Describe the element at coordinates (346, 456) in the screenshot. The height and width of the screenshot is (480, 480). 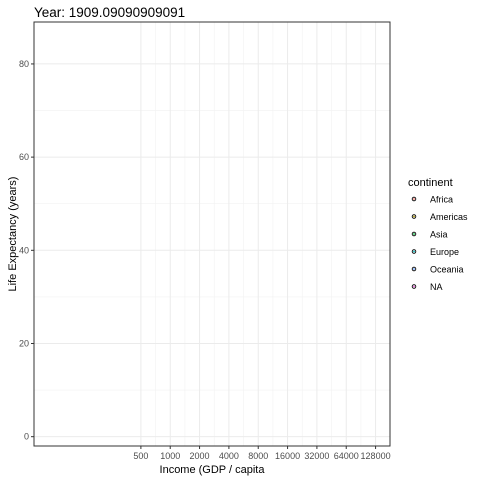
I see `x-tick-label: 64000` at that location.